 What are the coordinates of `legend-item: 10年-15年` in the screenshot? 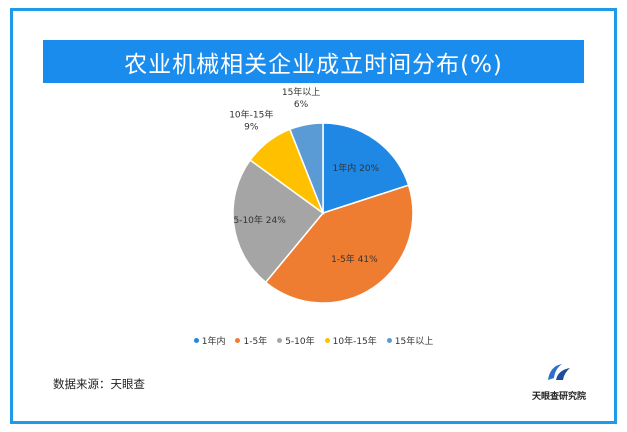 It's located at (350, 340).